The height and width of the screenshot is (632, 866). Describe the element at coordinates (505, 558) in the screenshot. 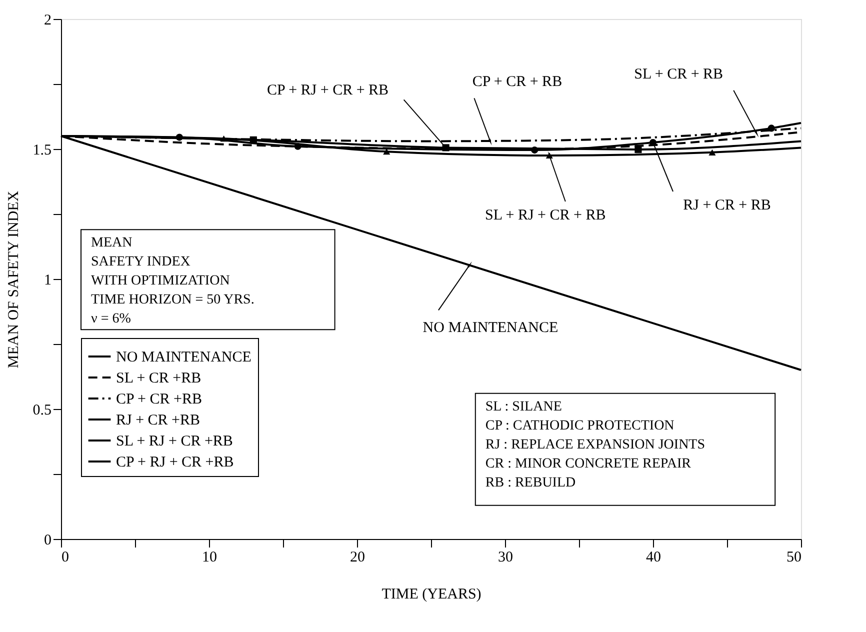

I see `x-tick-label: 30` at that location.